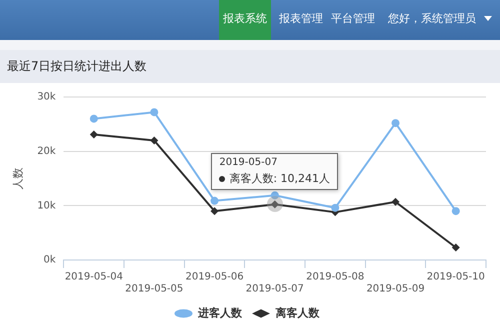 This screenshot has height=331, width=500. What do you see at coordinates (275, 289) in the screenshot?
I see `x-tick-label: 2019-05-07` at bounding box center [275, 289].